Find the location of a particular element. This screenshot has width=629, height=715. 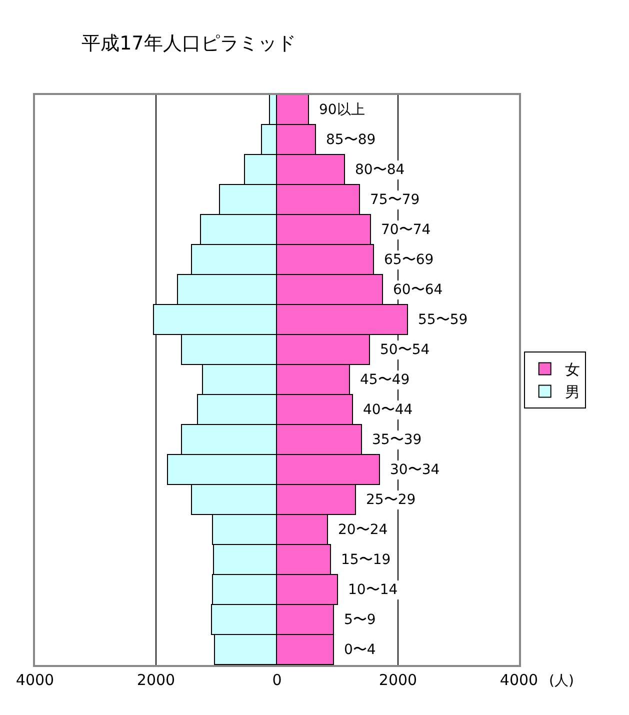

y-tick-label: 65〜69 is located at coordinates (409, 260).